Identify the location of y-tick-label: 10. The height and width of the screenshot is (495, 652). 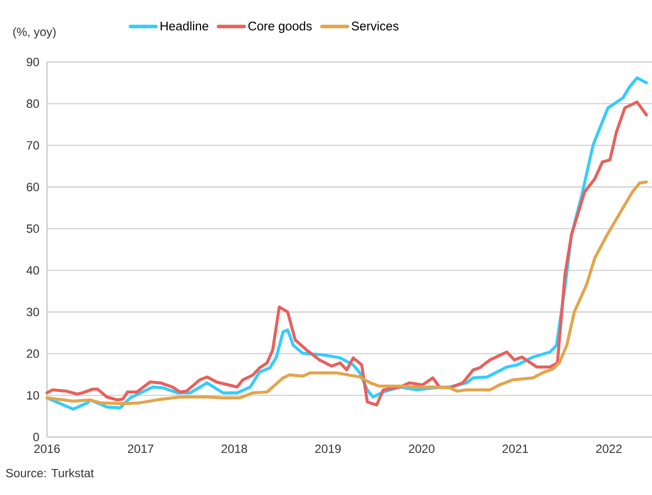
(33, 395).